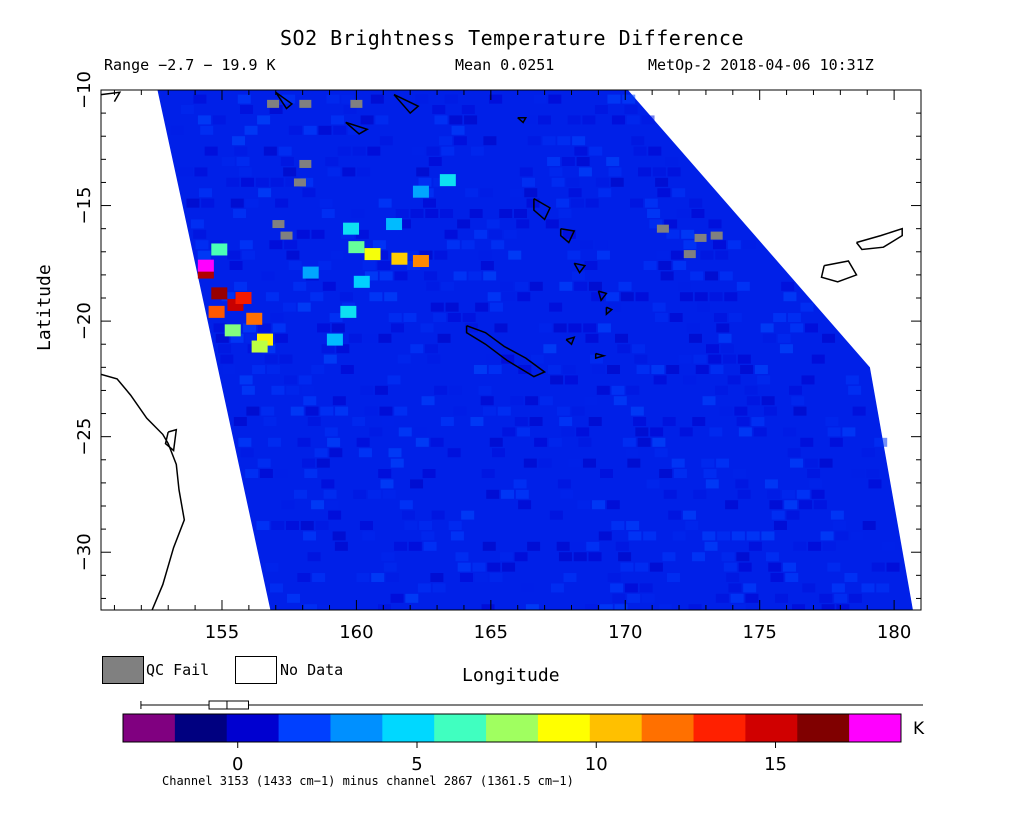 This screenshot has height=813, width=1024. What do you see at coordinates (111, 96) in the screenshot?
I see `australia-coast-north` at bounding box center [111, 96].